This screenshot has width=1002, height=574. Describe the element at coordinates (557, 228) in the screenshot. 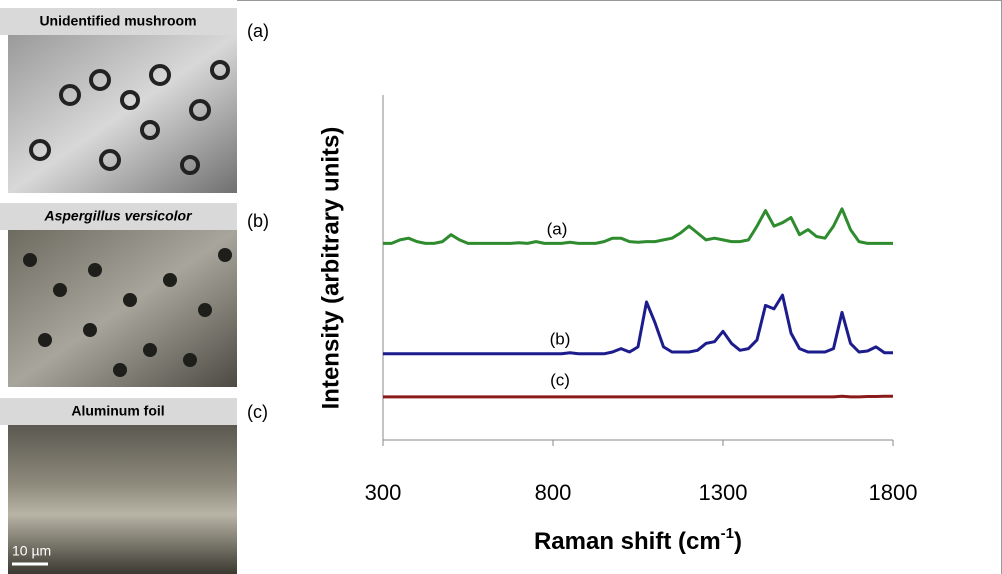

I see `series-label: (a)` at that location.